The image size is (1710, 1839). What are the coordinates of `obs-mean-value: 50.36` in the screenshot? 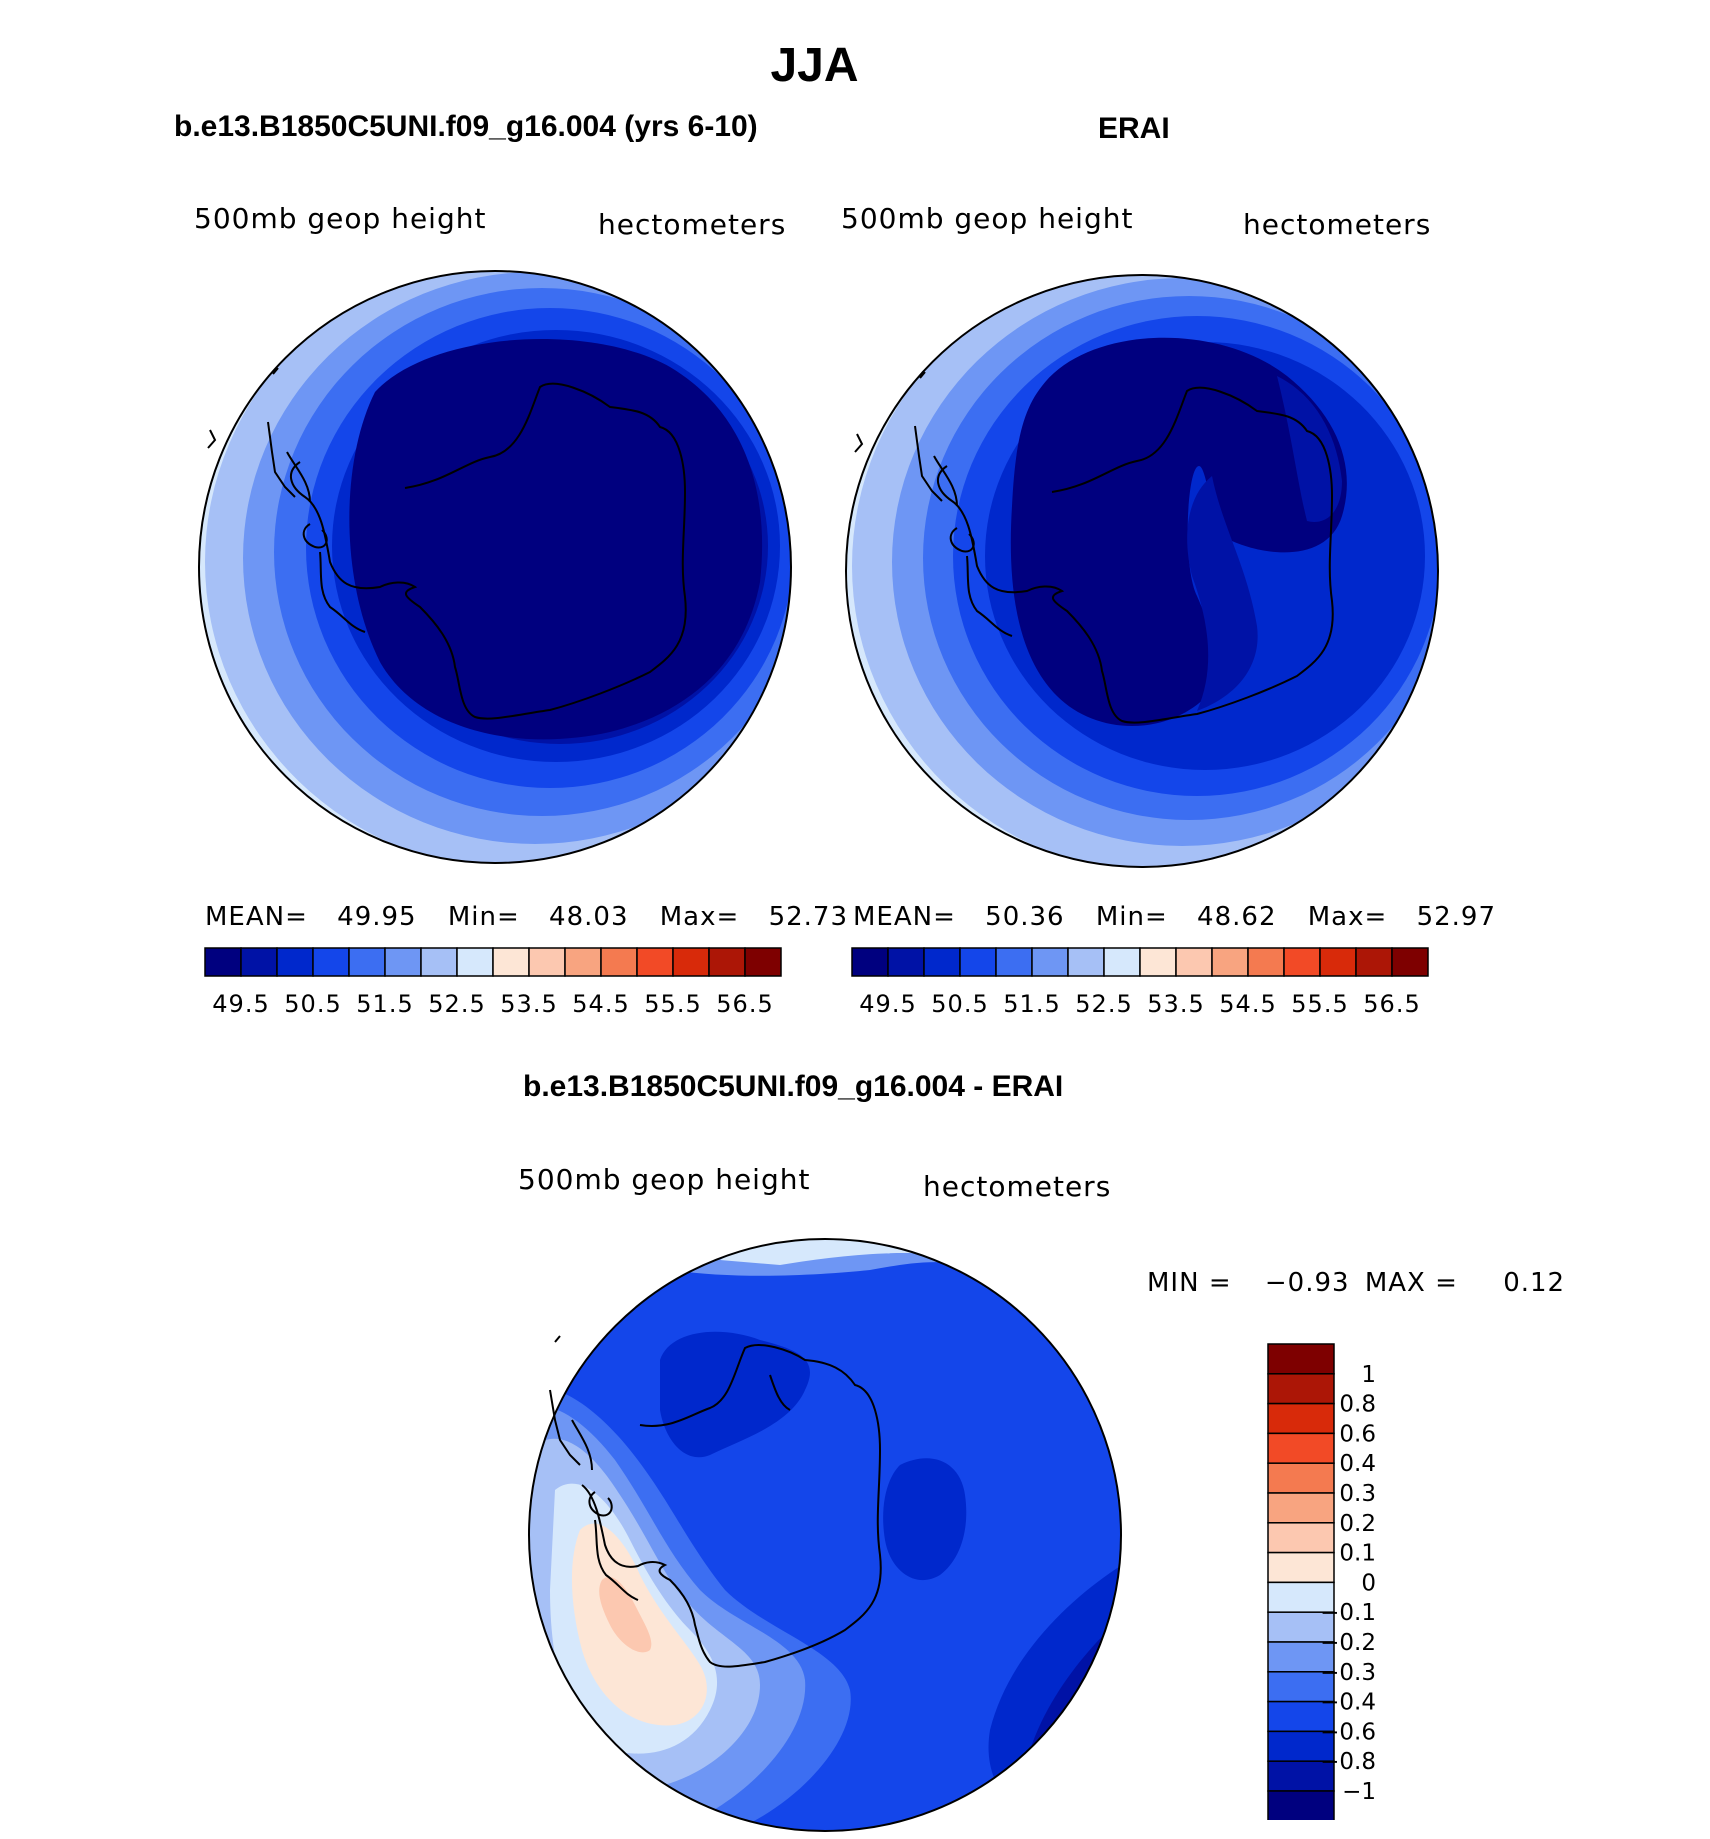 It's located at (1025, 917).